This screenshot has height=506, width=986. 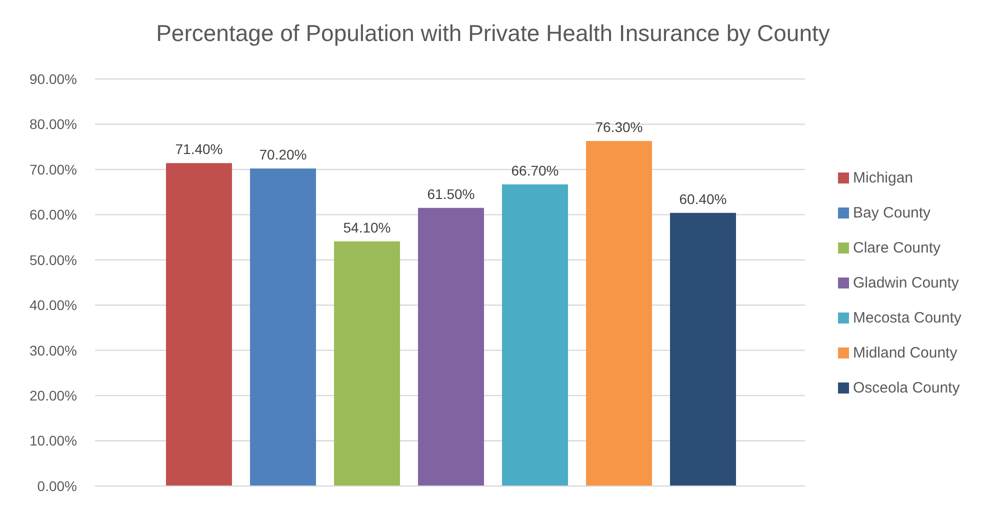 What do you see at coordinates (53, 78) in the screenshot?
I see `y-tick-label: 90.00%` at bounding box center [53, 78].